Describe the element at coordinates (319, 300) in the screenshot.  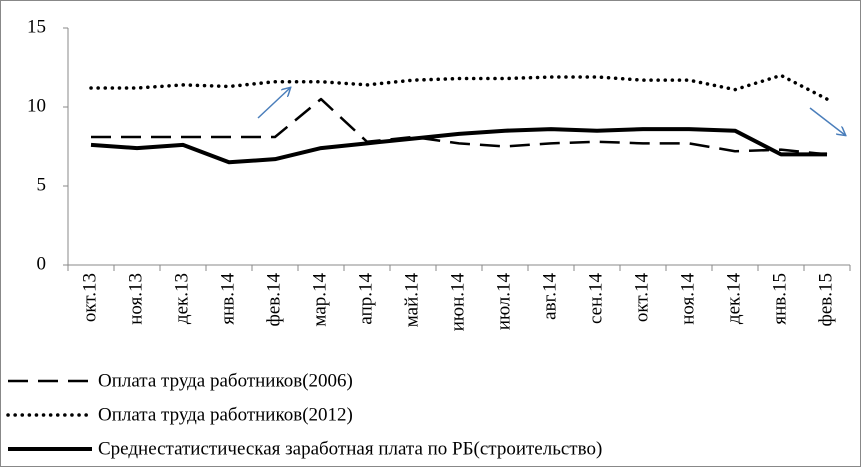
I see `x-tick-label: мар.14` at that location.